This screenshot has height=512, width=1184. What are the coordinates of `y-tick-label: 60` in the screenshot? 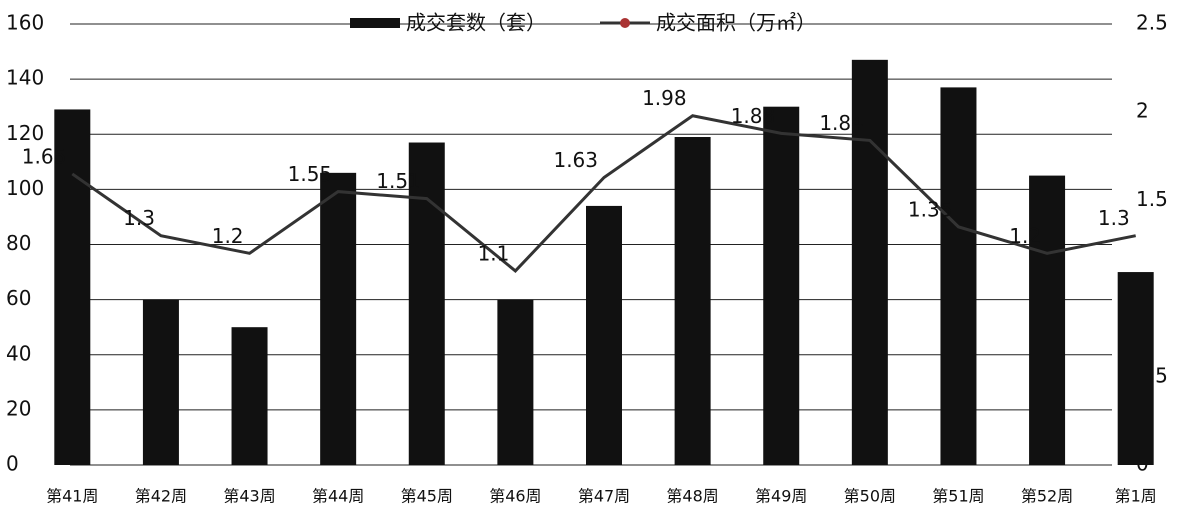 It's located at (18, 298).